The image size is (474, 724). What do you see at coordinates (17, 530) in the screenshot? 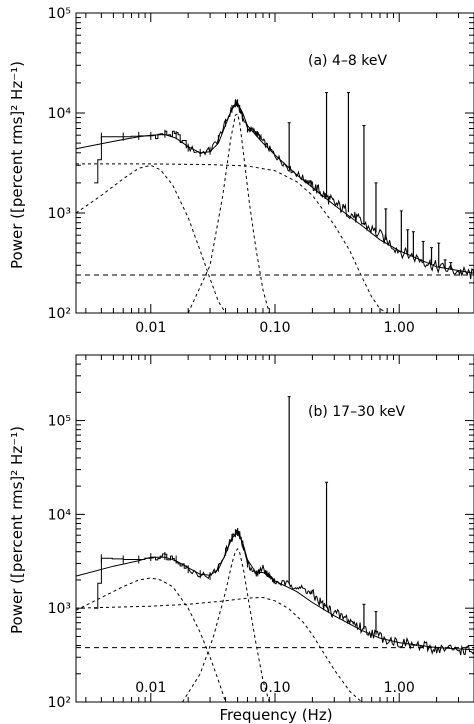
I see `panel-b-ylabel: Power ([percent rms]² Hz⁻¹)` at bounding box center [17, 530].